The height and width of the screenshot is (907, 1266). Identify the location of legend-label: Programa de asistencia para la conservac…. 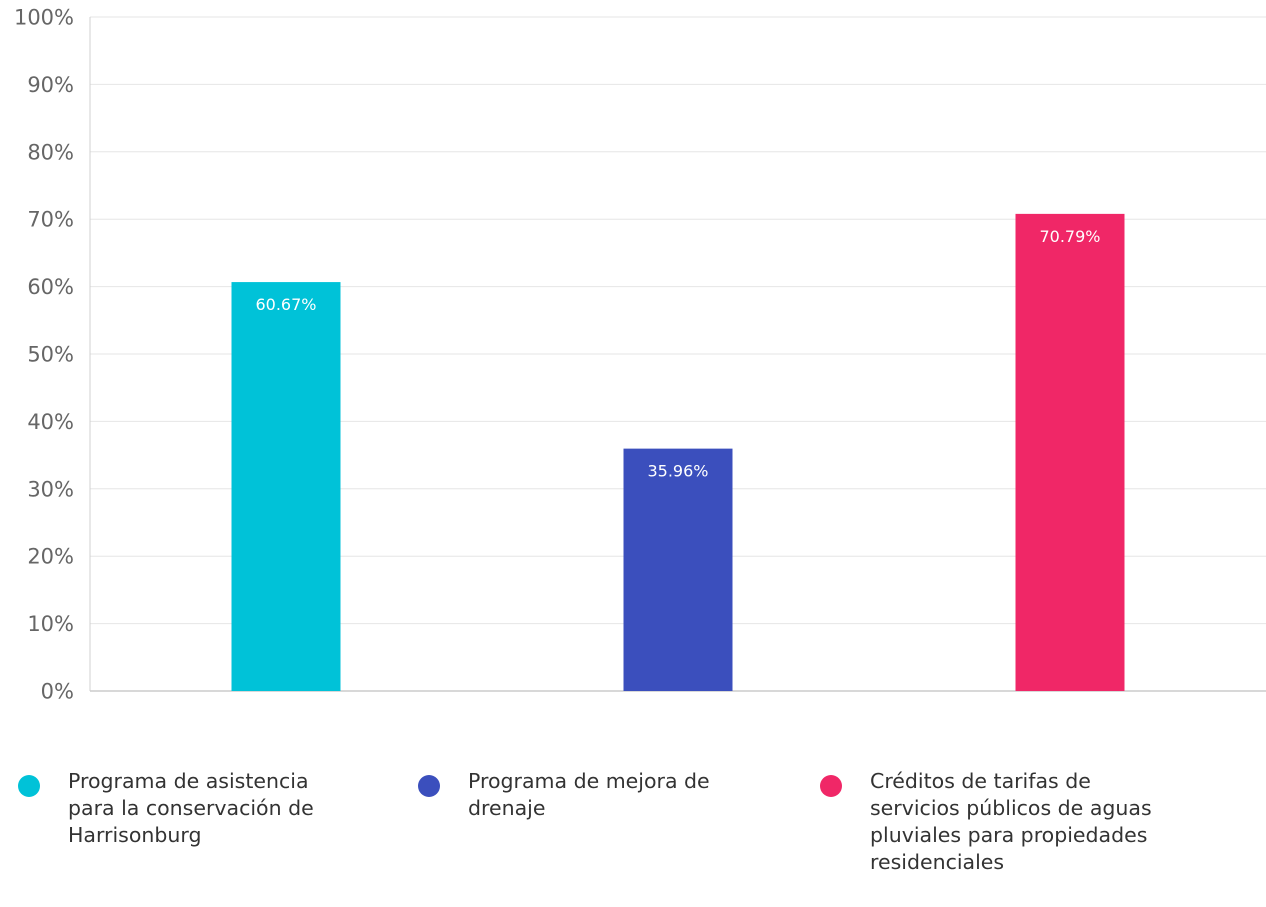
(191, 808).